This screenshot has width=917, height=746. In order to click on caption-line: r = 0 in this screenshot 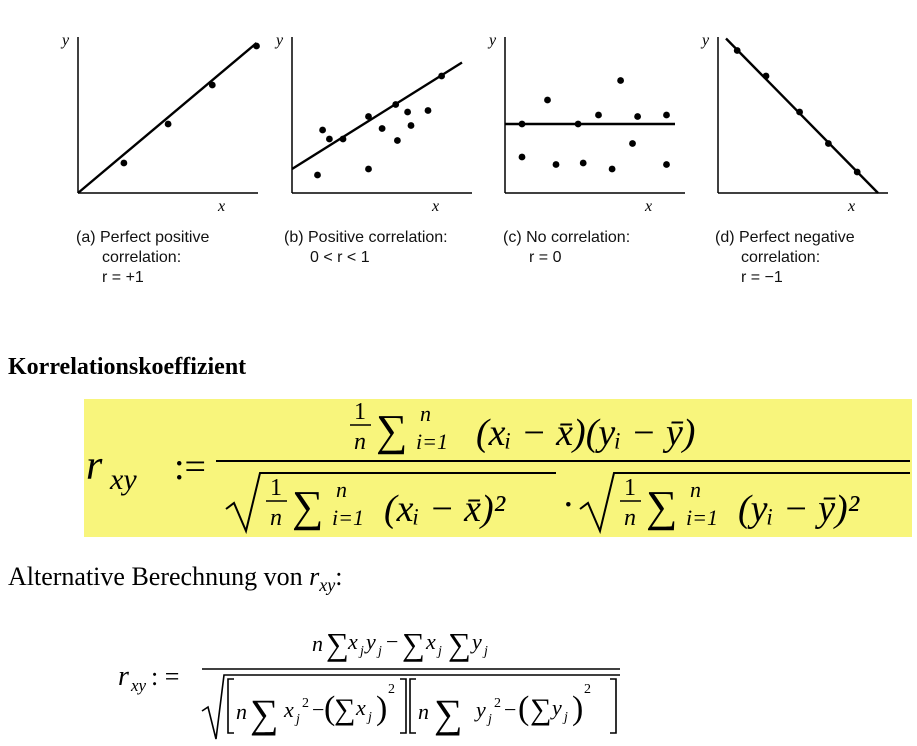, I will do `click(545, 257)`.